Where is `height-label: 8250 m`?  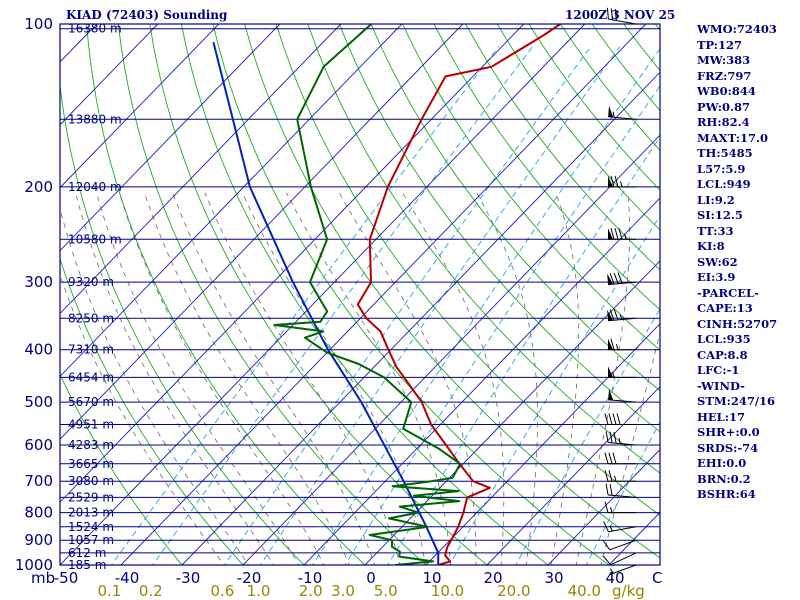
height-label: 8250 m is located at coordinates (91, 318).